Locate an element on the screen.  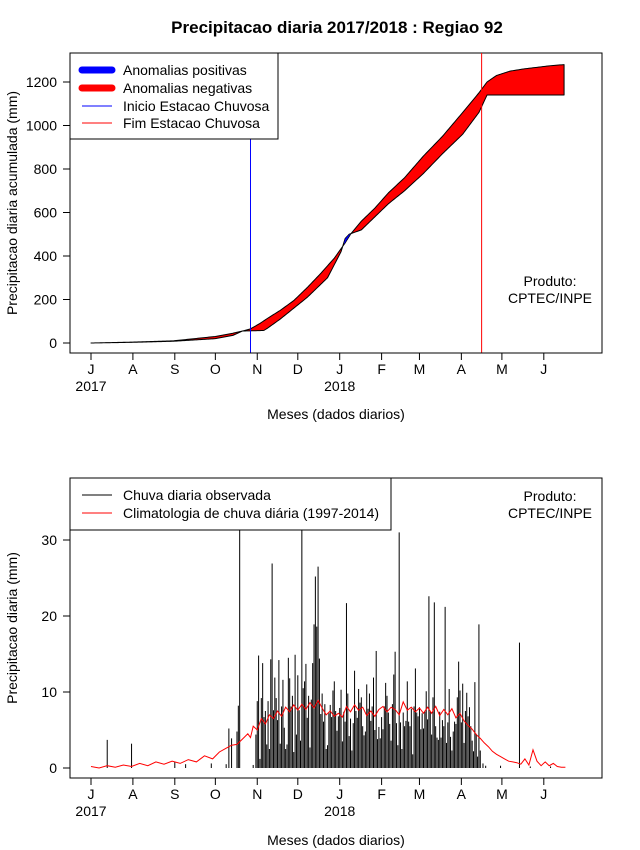
legend-label-negative: Anomalias negativas is located at coordinates (187, 88).